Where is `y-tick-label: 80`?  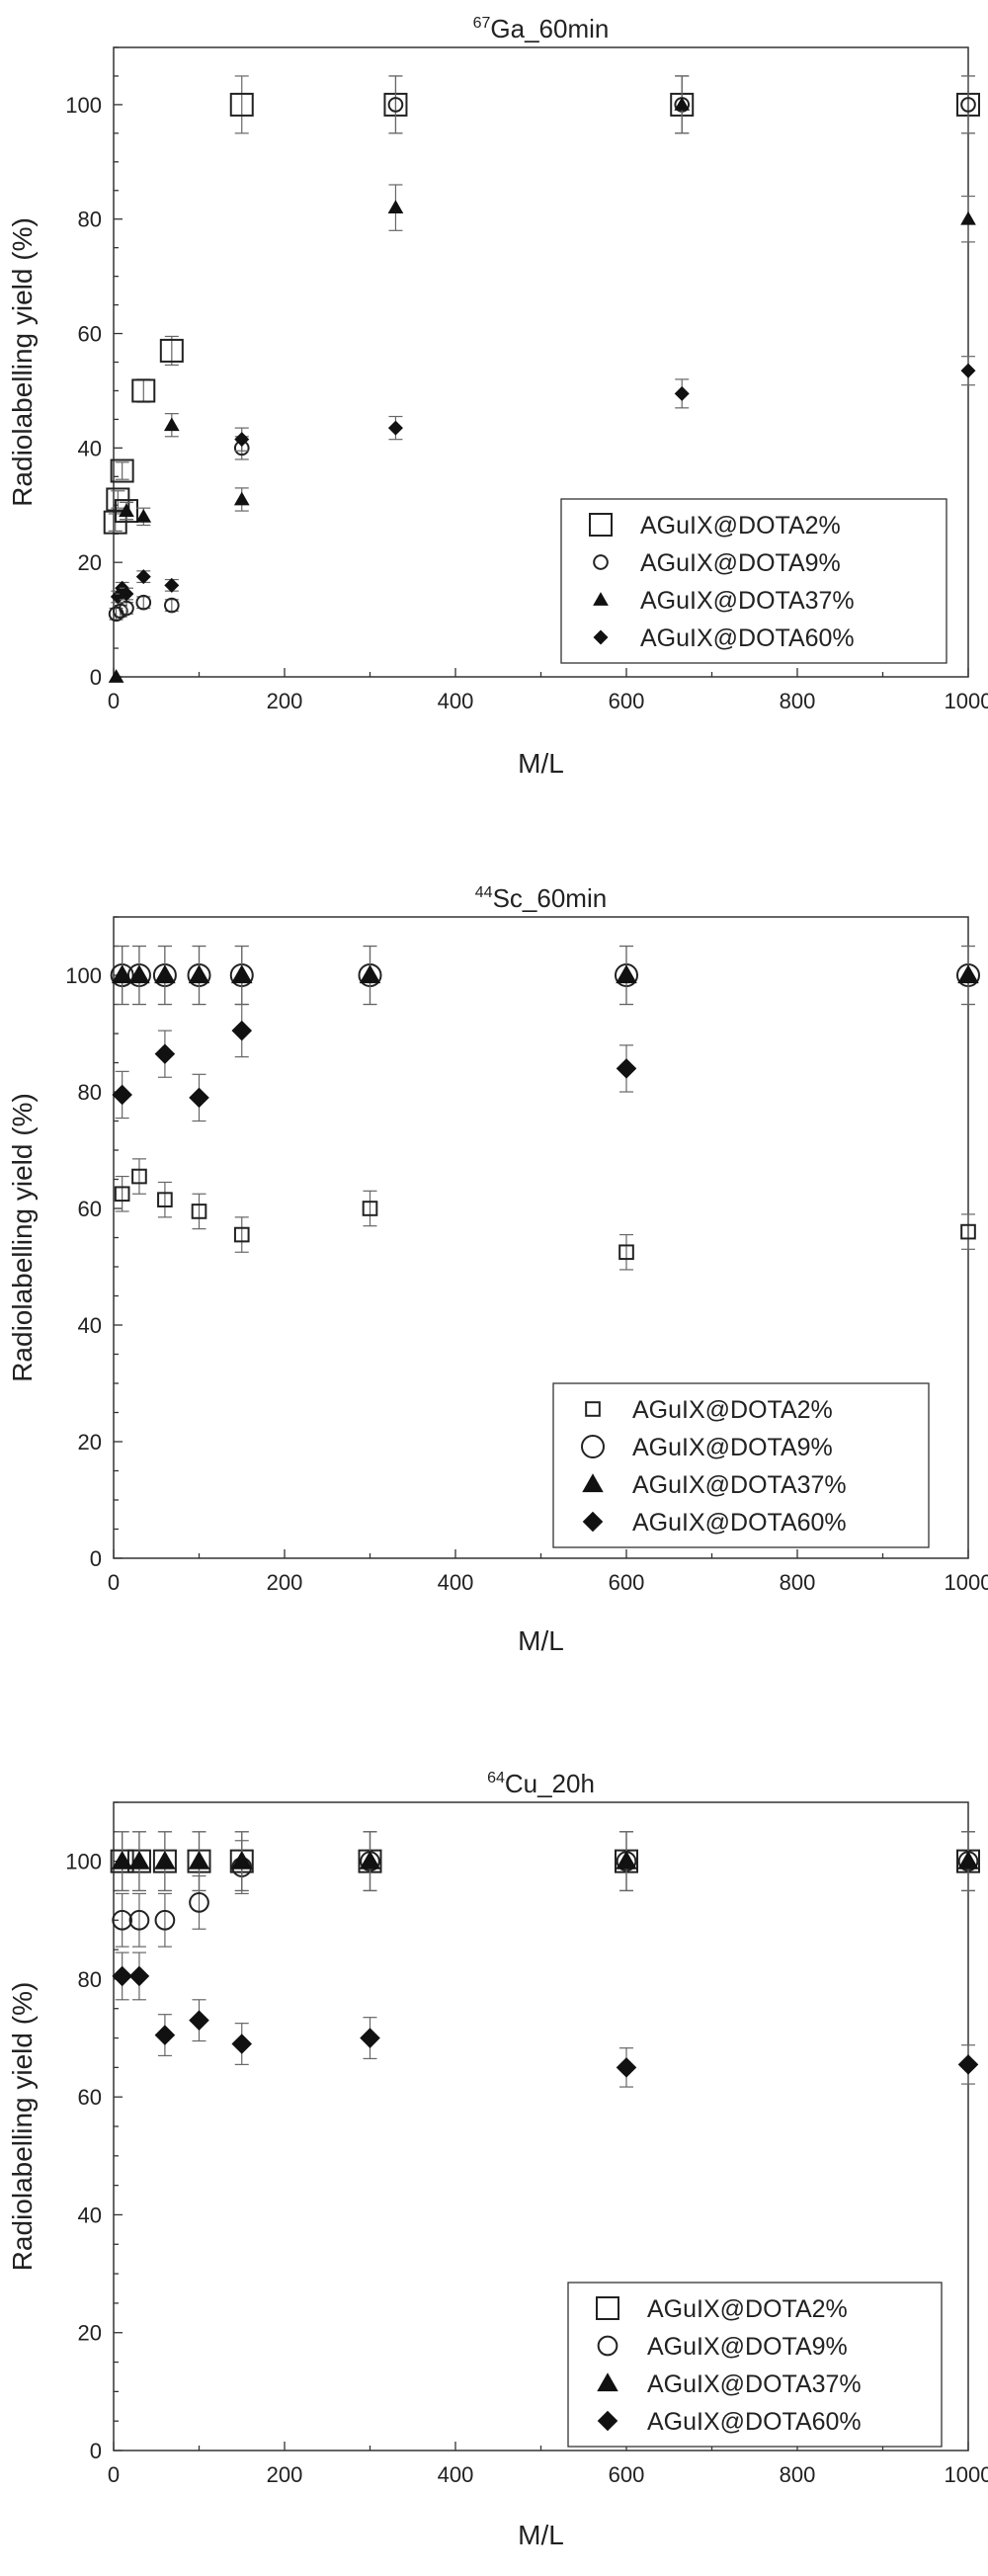
y-tick-label: 80 is located at coordinates (90, 1092).